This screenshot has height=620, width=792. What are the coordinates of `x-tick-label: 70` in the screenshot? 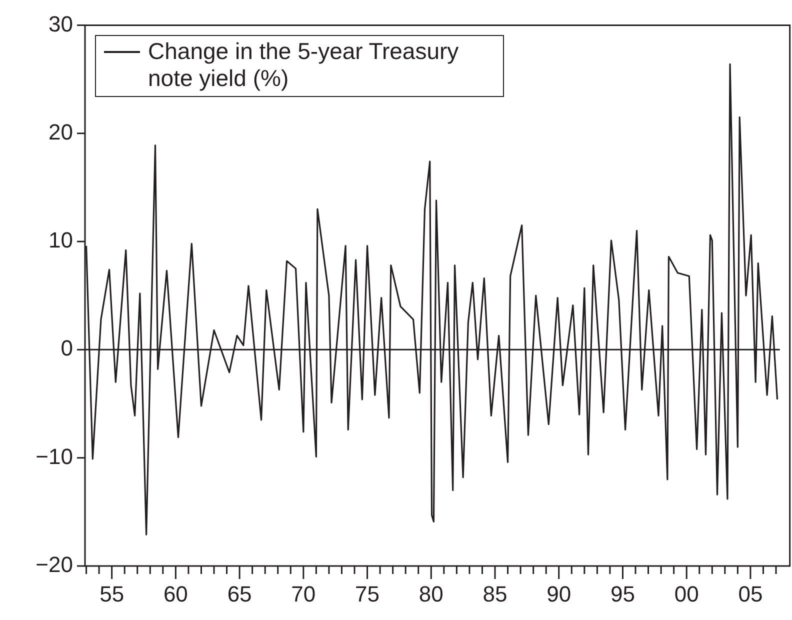 It's located at (303, 593).